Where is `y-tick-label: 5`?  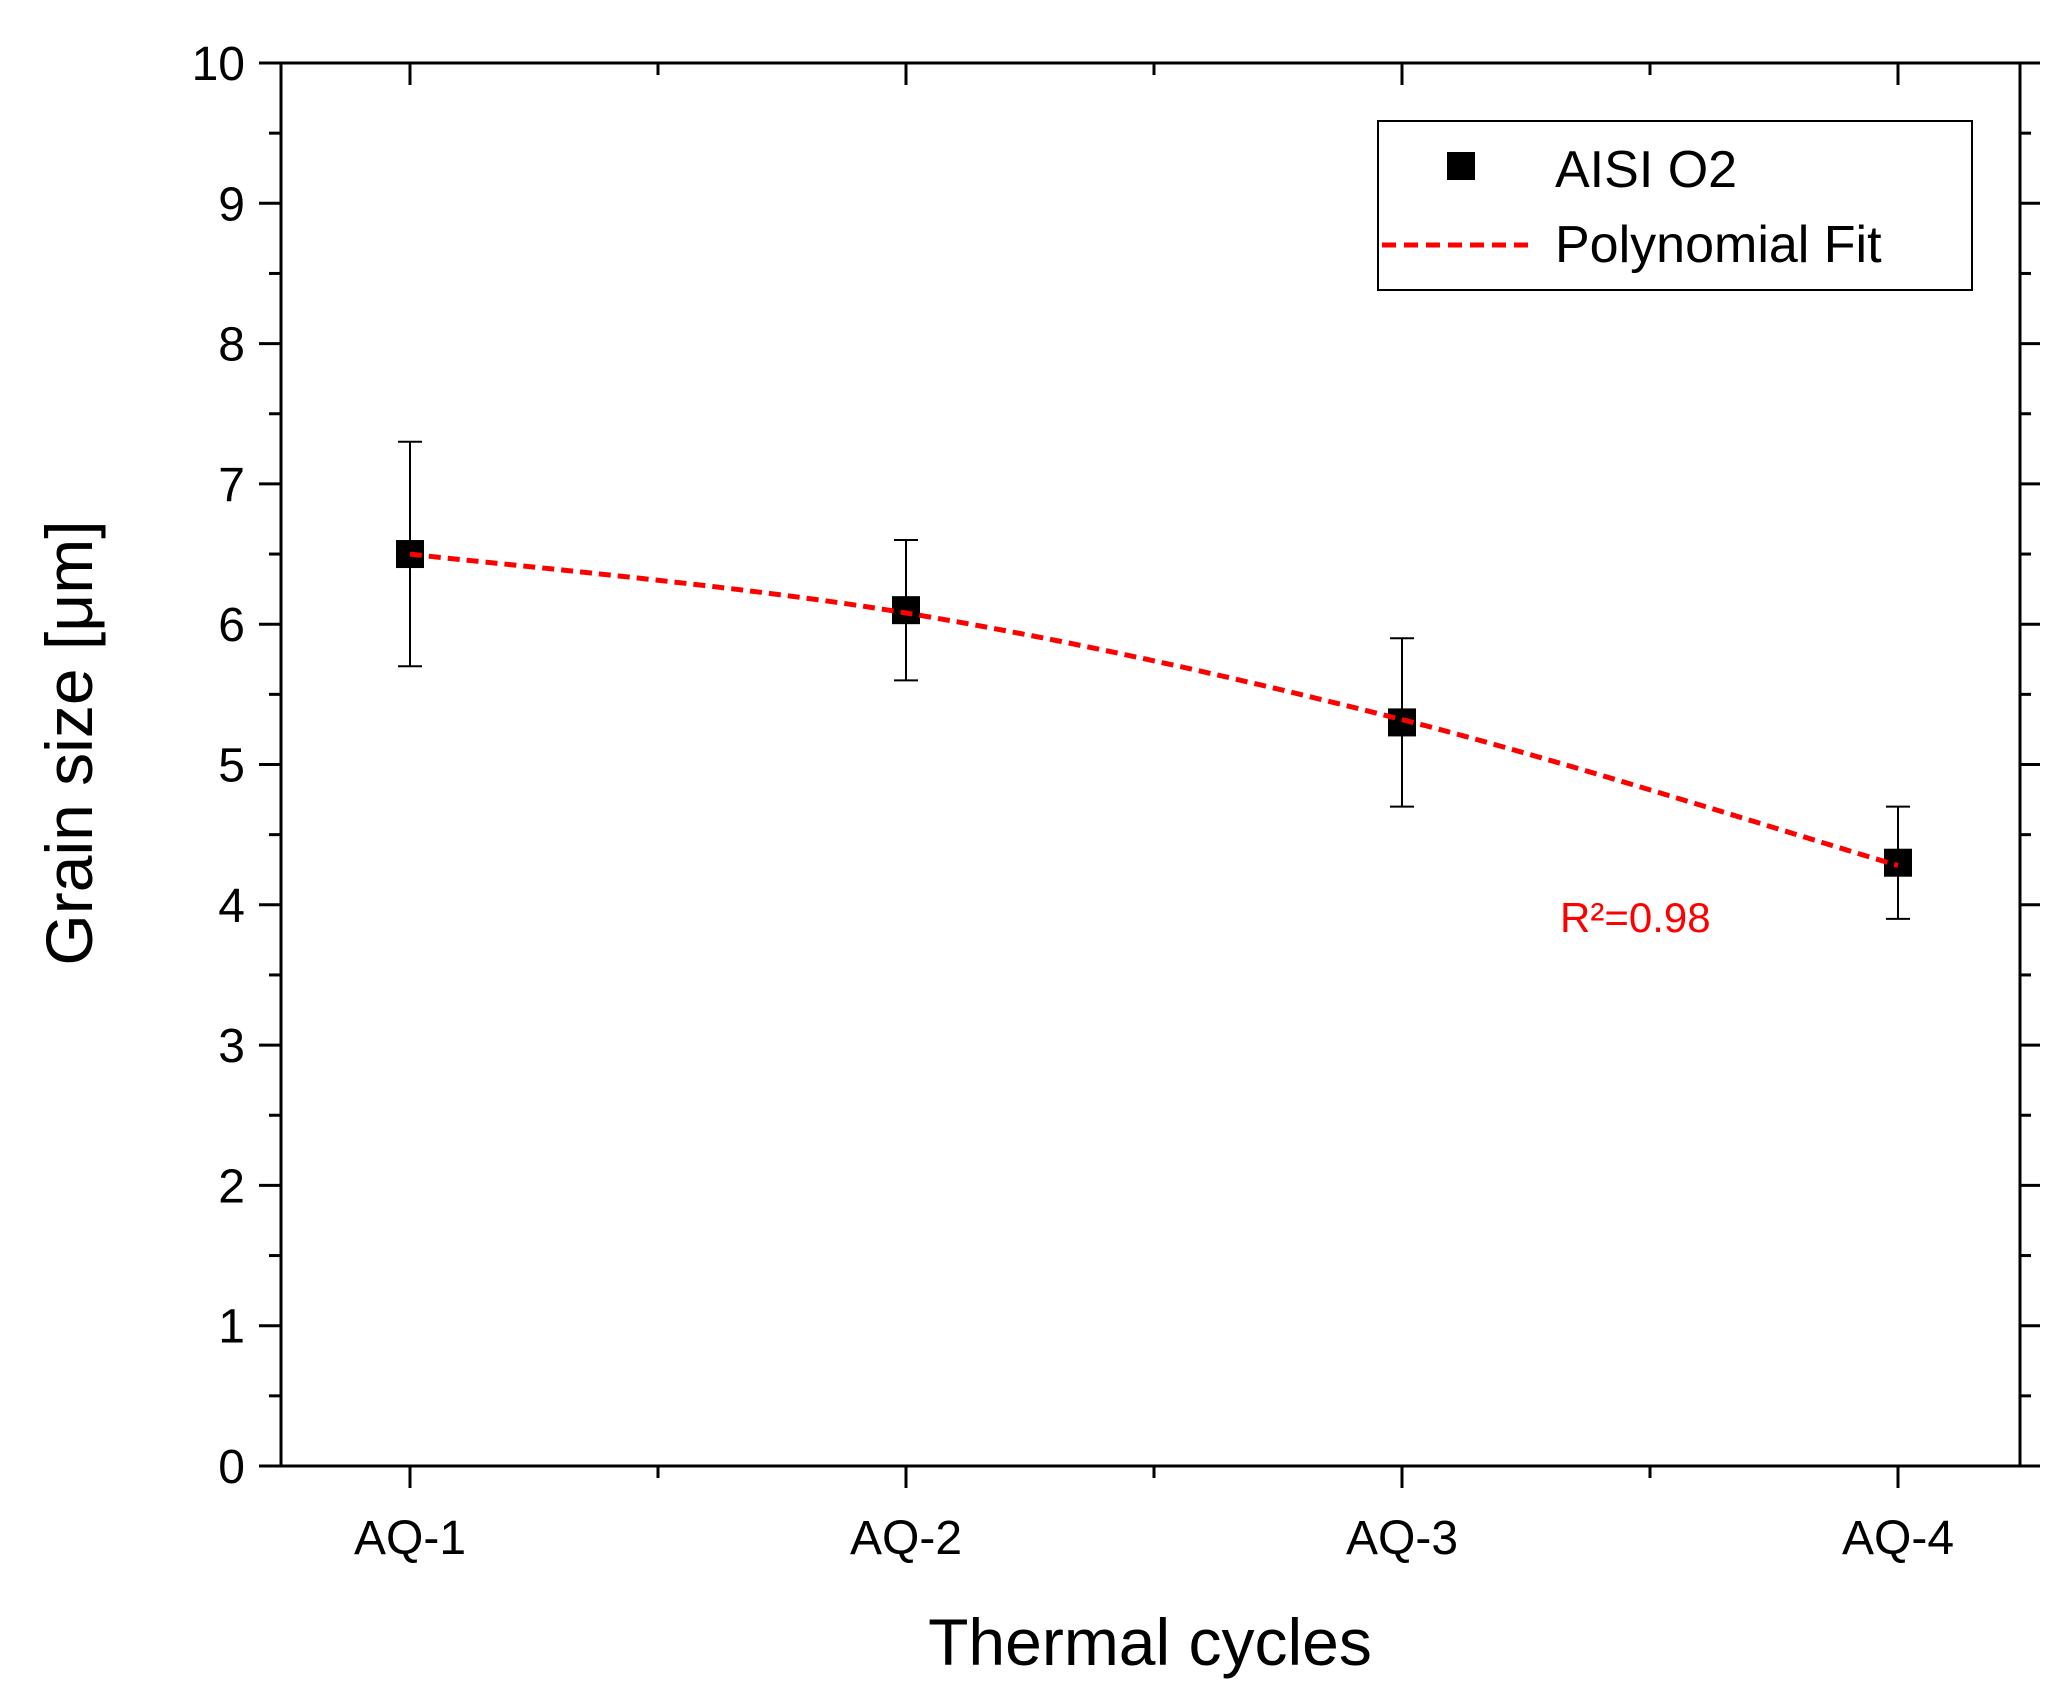
y-tick-label: 5 is located at coordinates (231, 766).